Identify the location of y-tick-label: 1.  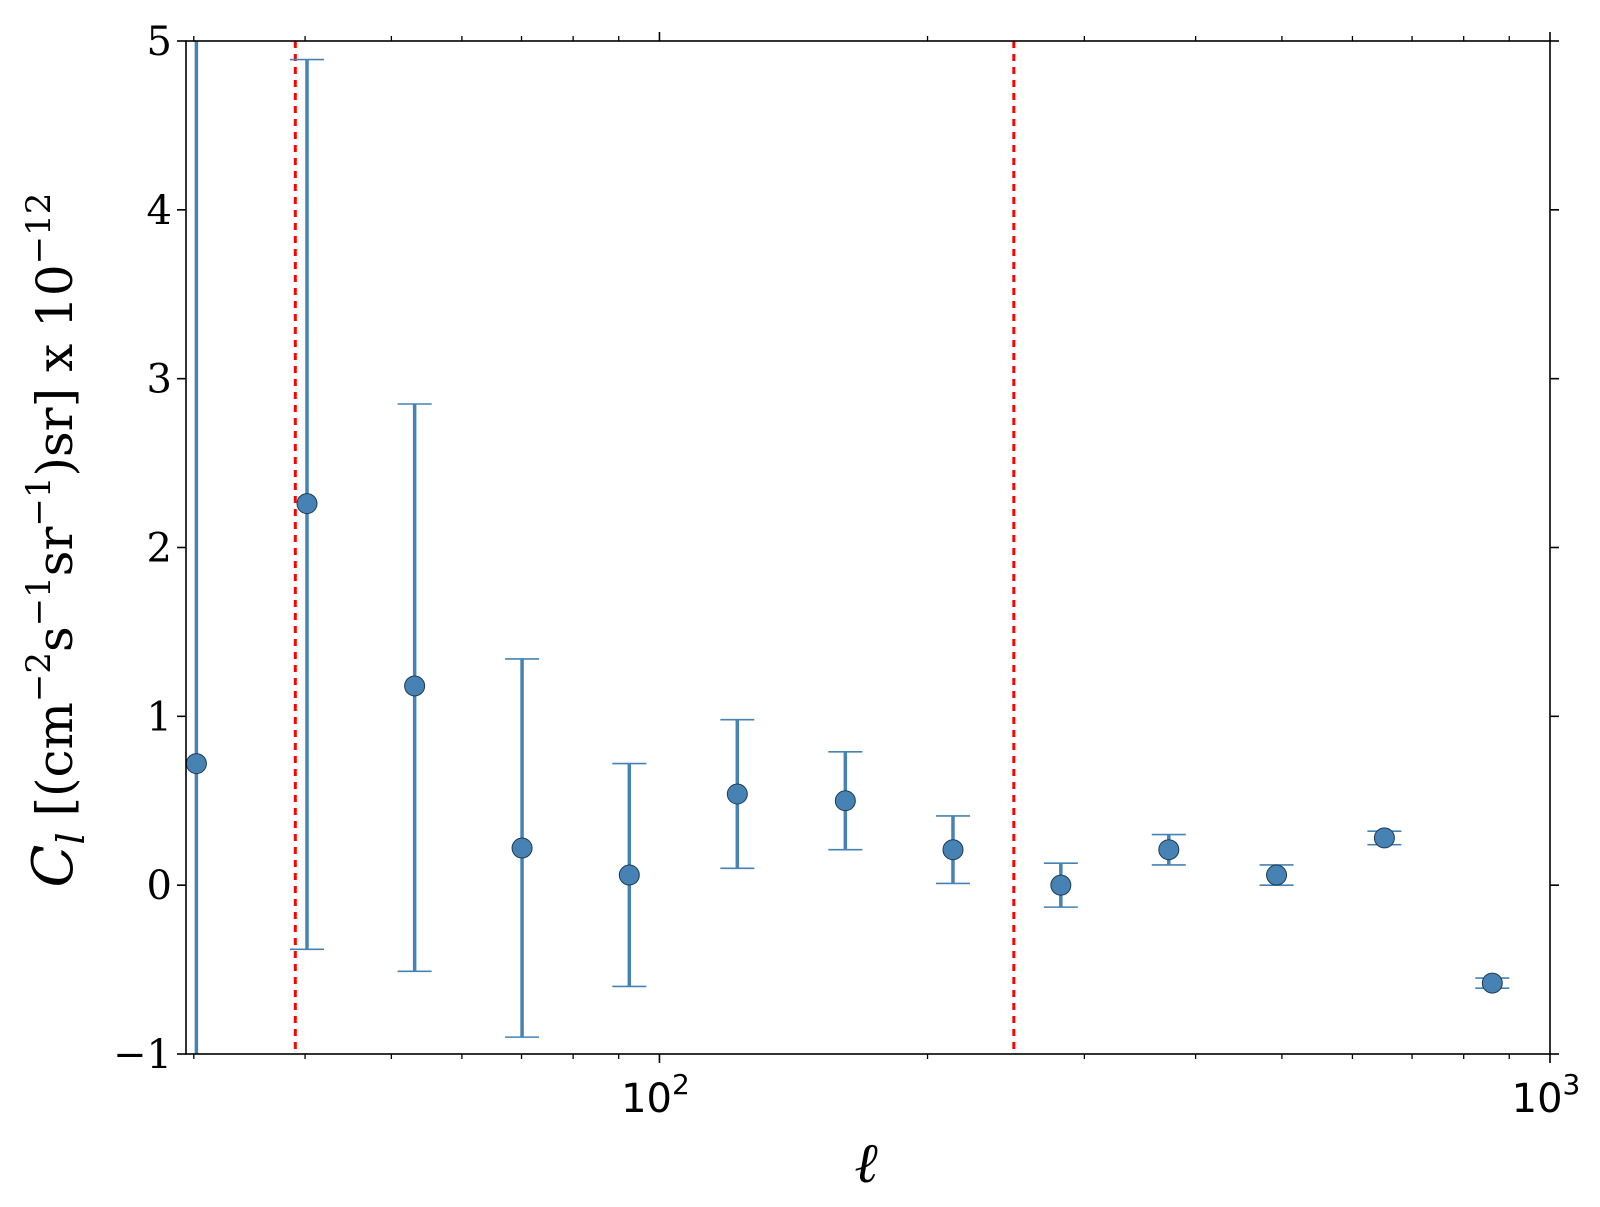
(159, 717).